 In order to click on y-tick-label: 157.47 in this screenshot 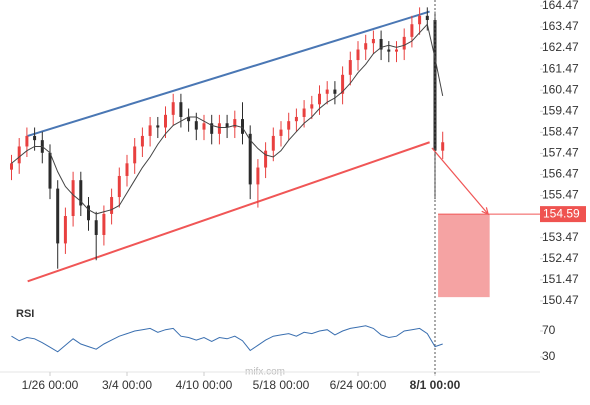, I will do `click(560, 153)`.